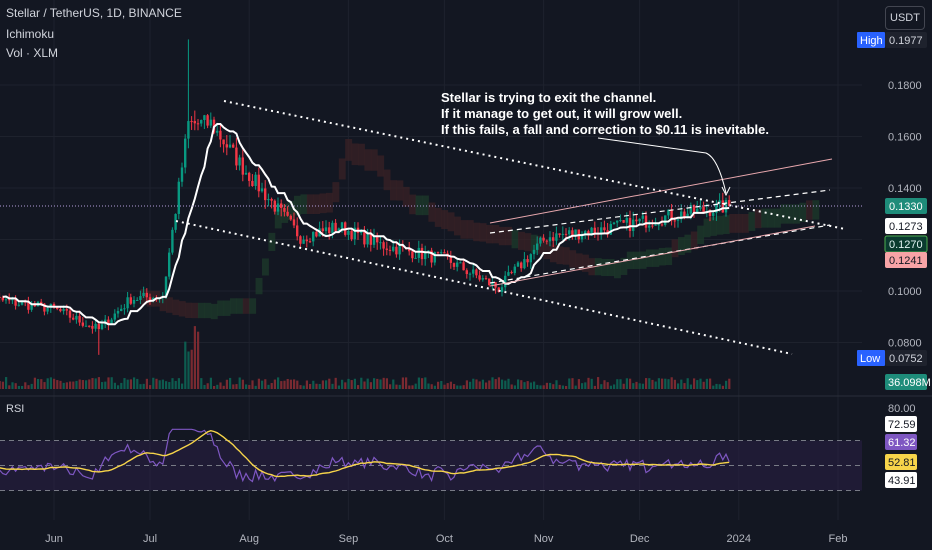 The width and height of the screenshot is (932, 550). What do you see at coordinates (906, 359) in the screenshot?
I see `price-tag-value: 0.0752` at bounding box center [906, 359].